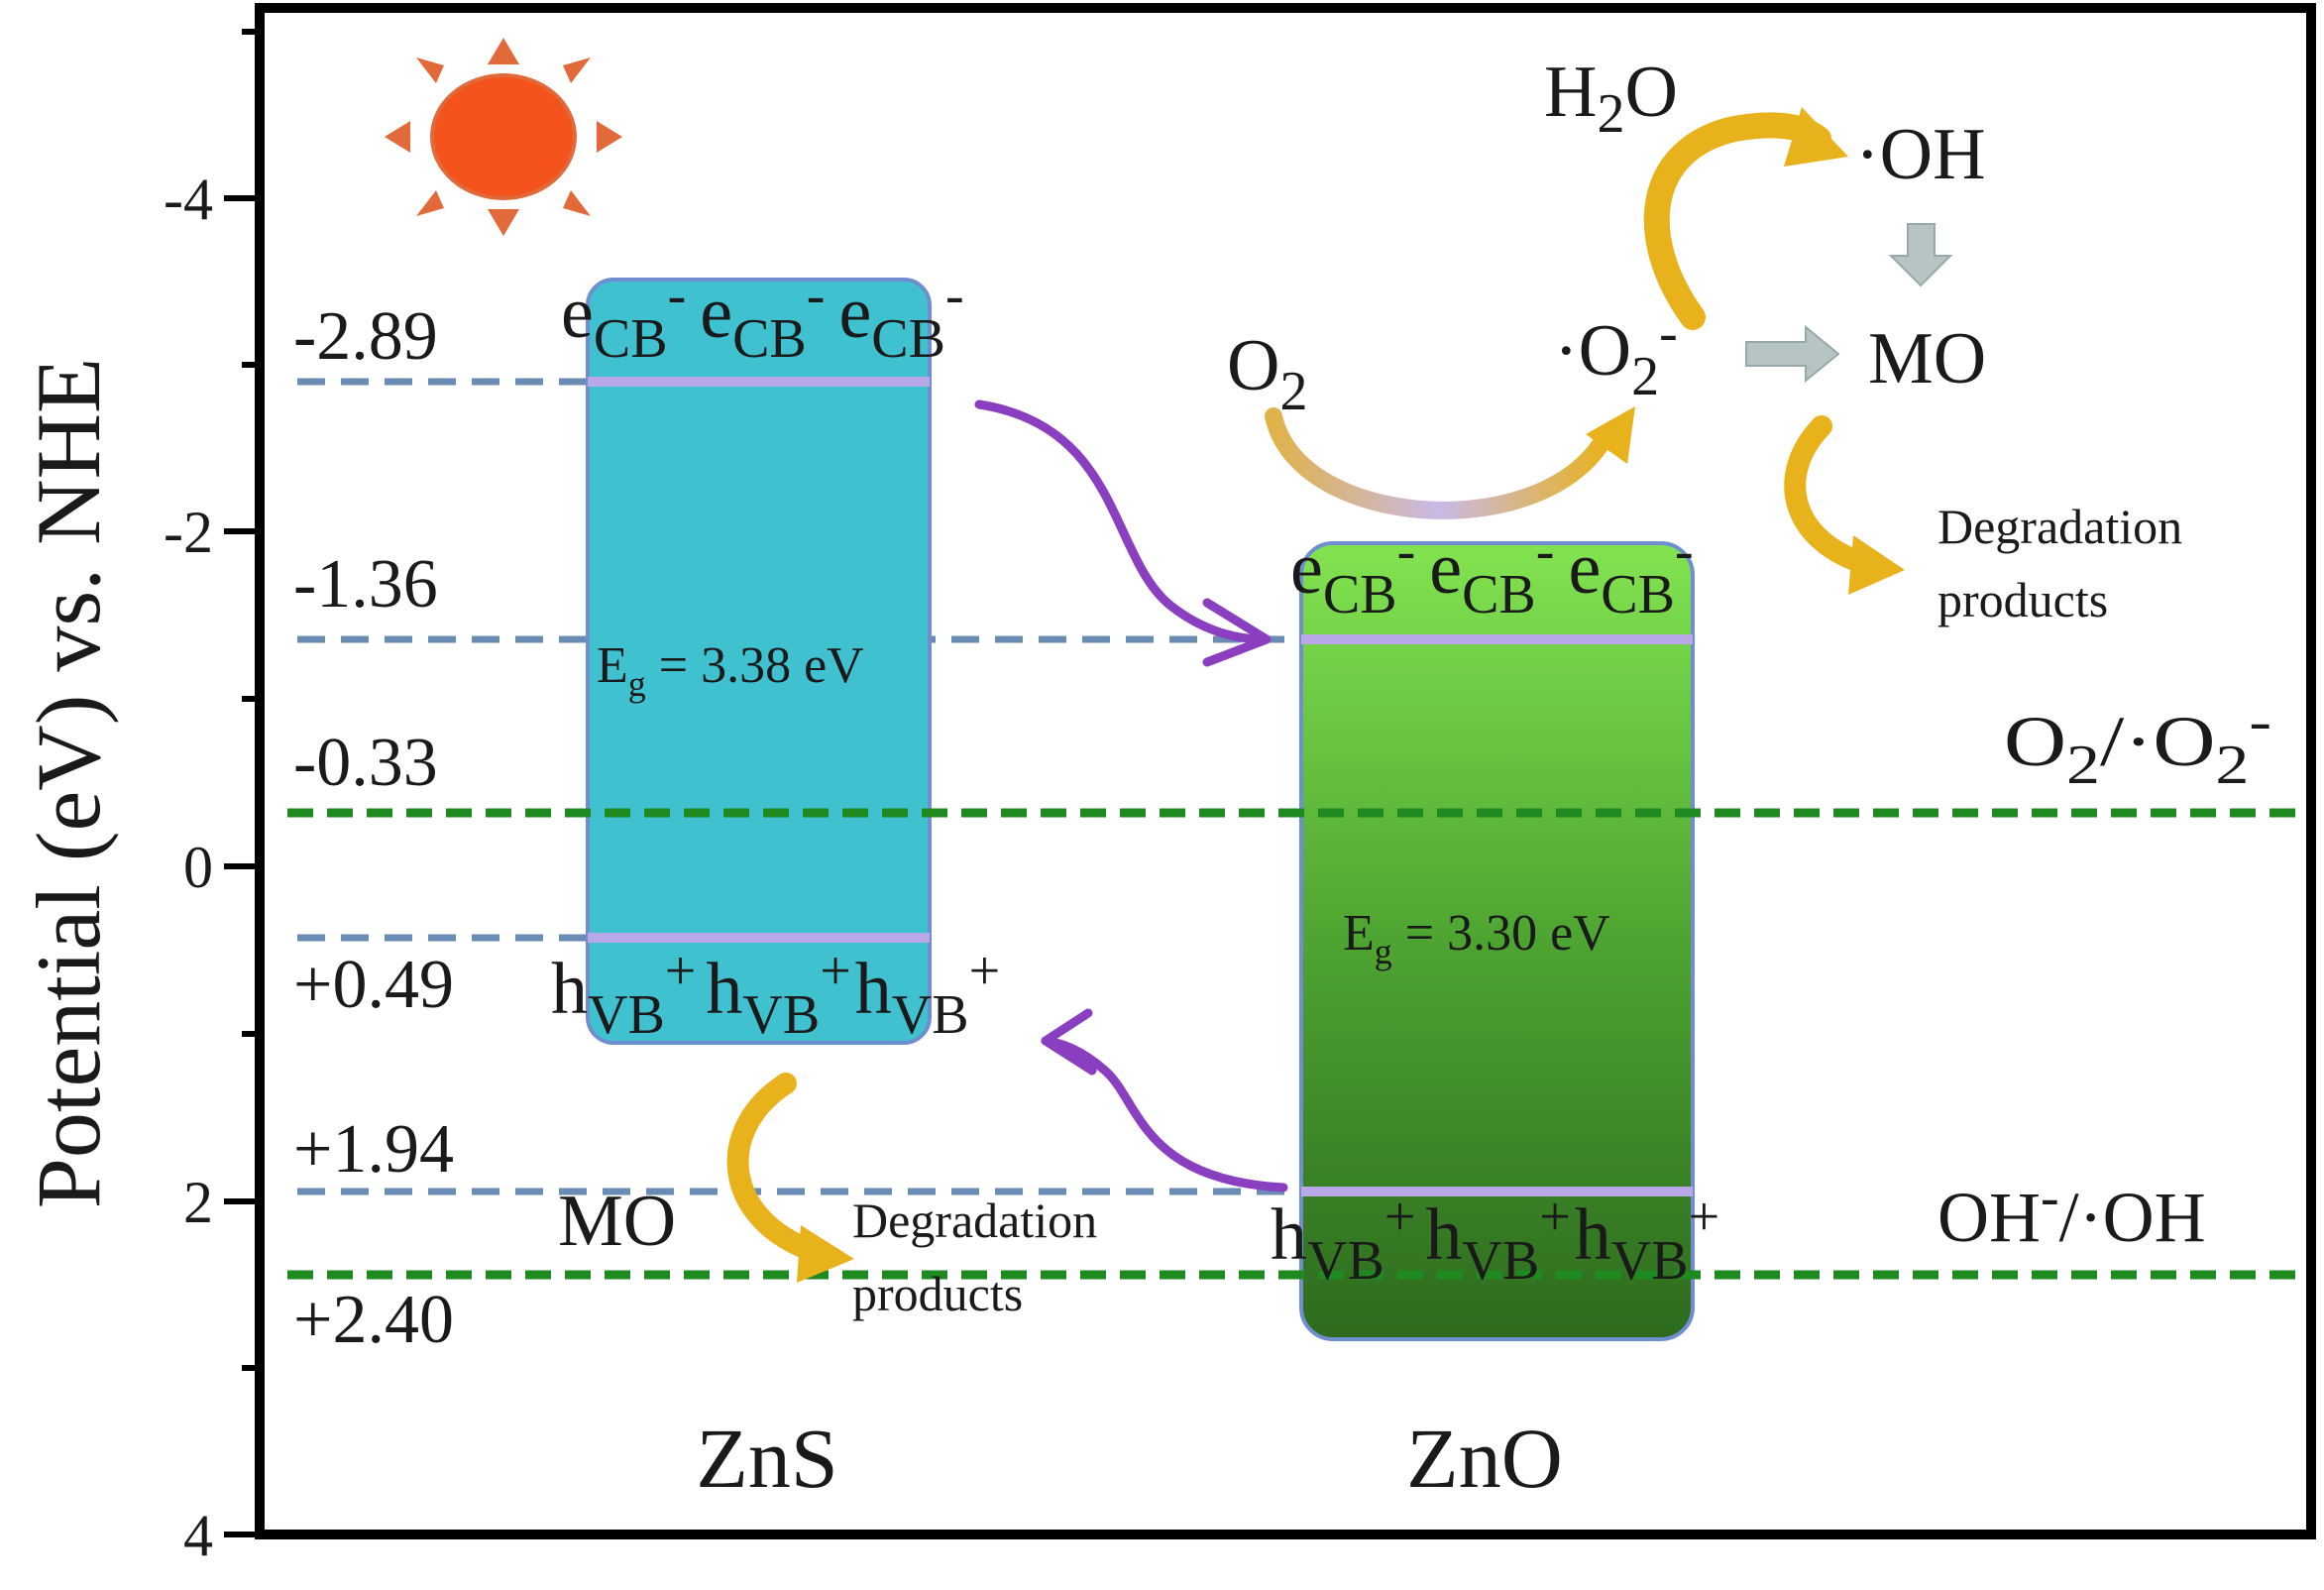 The height and width of the screenshot is (1590, 2324). Describe the element at coordinates (198, 867) in the screenshot. I see `y-tick-label: 0` at that location.